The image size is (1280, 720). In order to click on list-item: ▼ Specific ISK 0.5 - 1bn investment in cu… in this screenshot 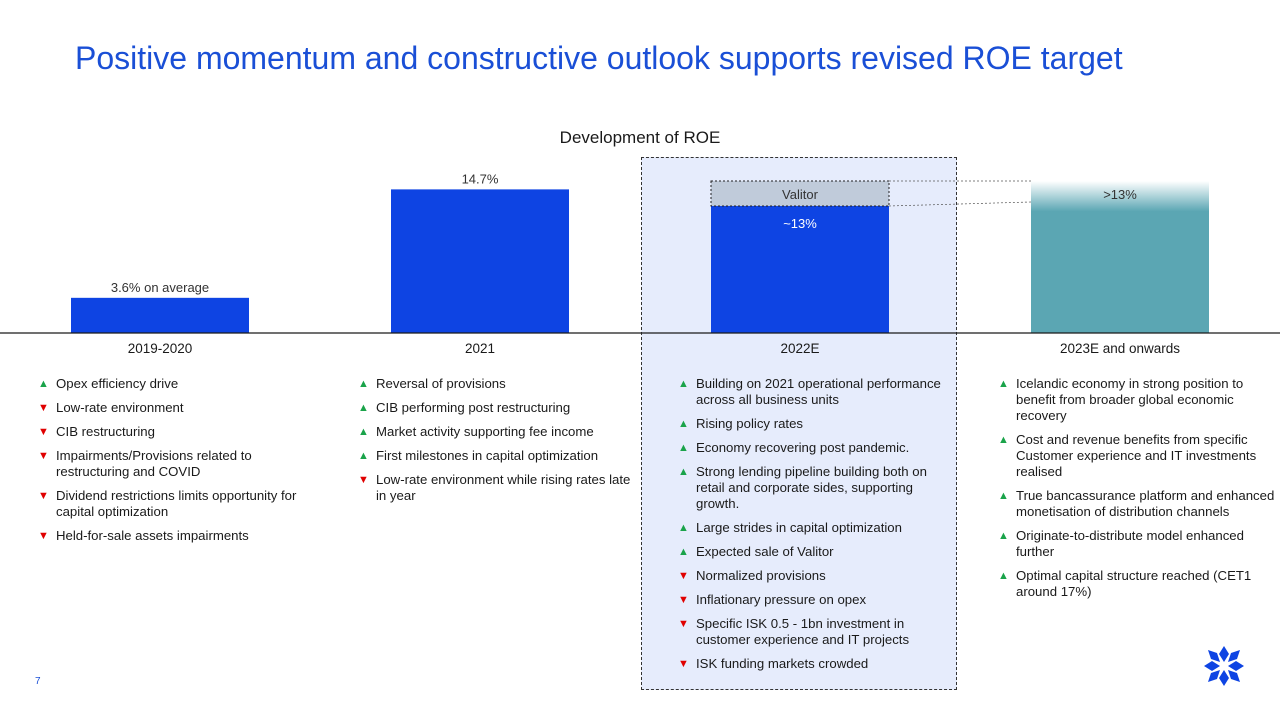, I will do `click(818, 632)`.